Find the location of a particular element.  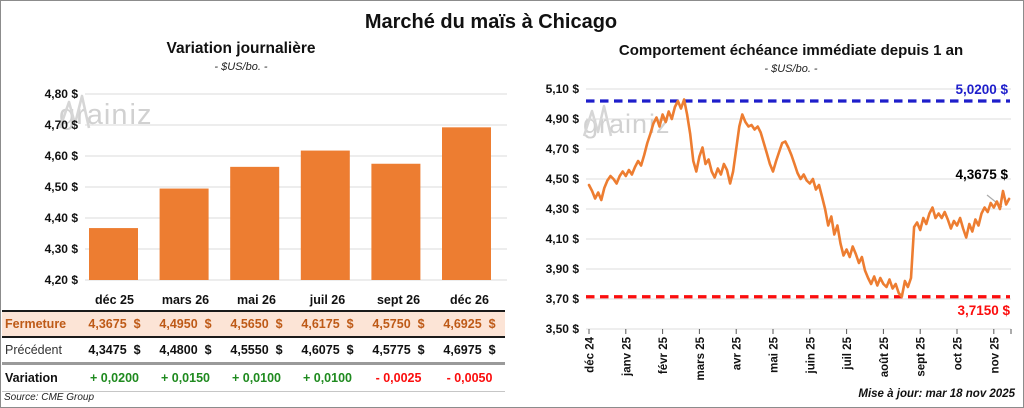

row-label: Précédent is located at coordinates (40, 351).